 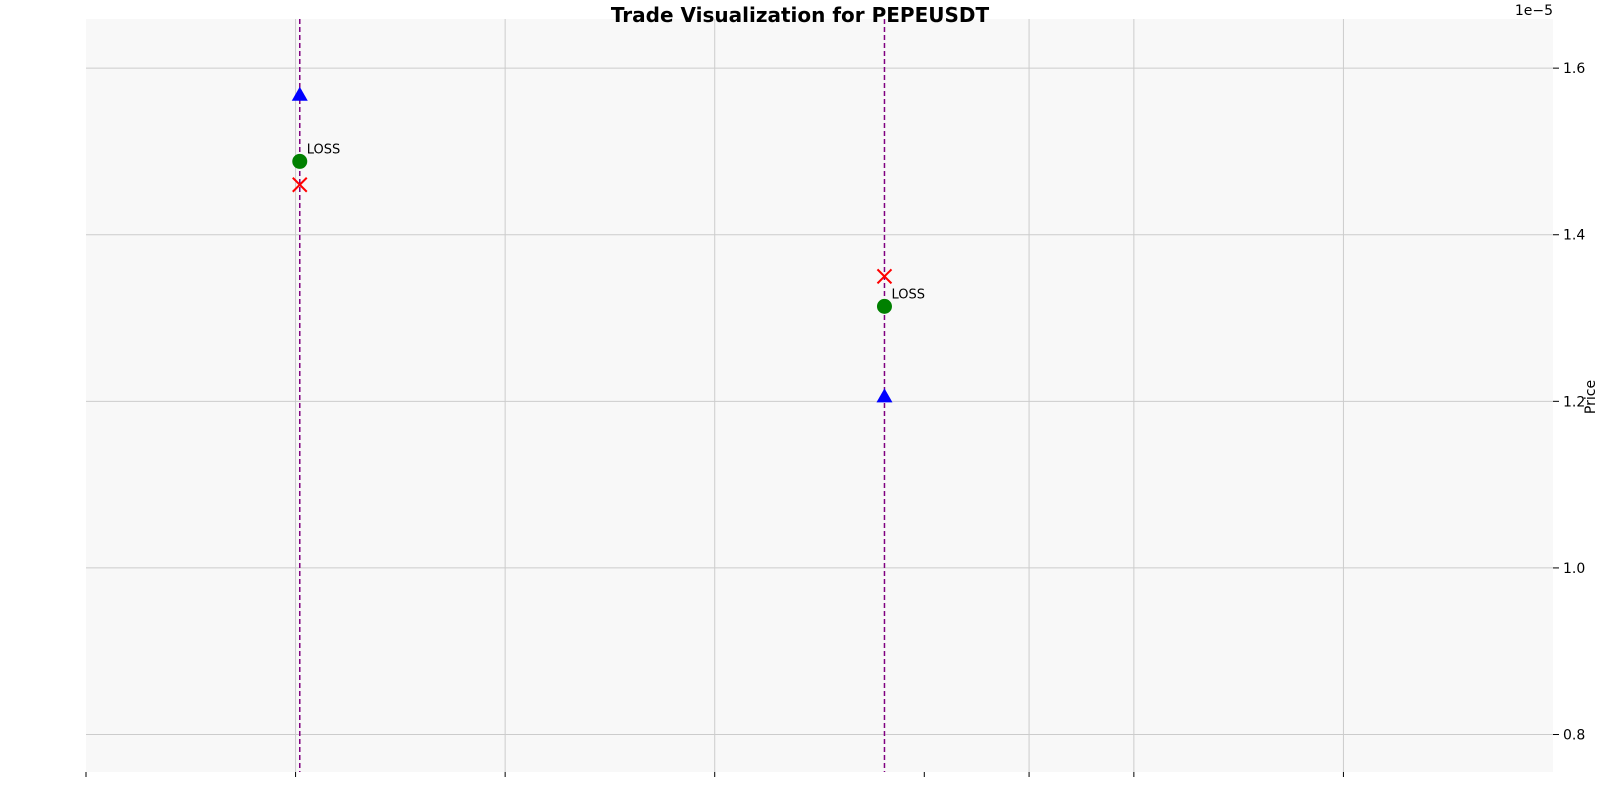 I want to click on chart-title: Trade Visualization for PEPEUSDT, so click(x=800, y=15).